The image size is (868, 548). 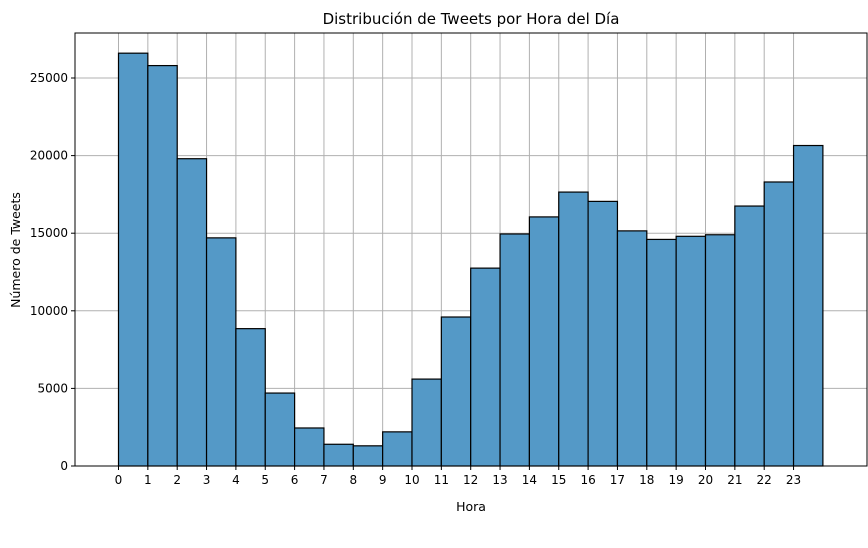 What do you see at coordinates (441, 480) in the screenshot?
I see `x-tick-label: 11` at bounding box center [441, 480].